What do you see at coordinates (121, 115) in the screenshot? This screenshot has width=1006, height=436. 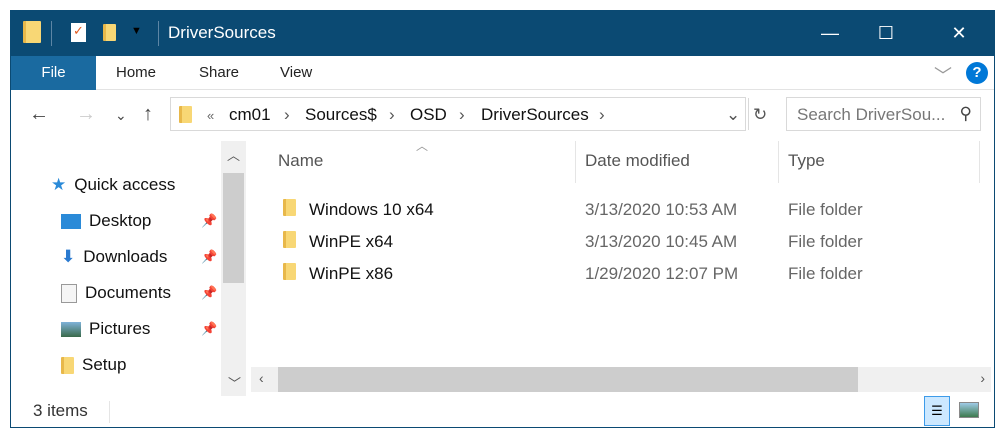 I see `recent-locations-button: ⌄` at bounding box center [121, 115].